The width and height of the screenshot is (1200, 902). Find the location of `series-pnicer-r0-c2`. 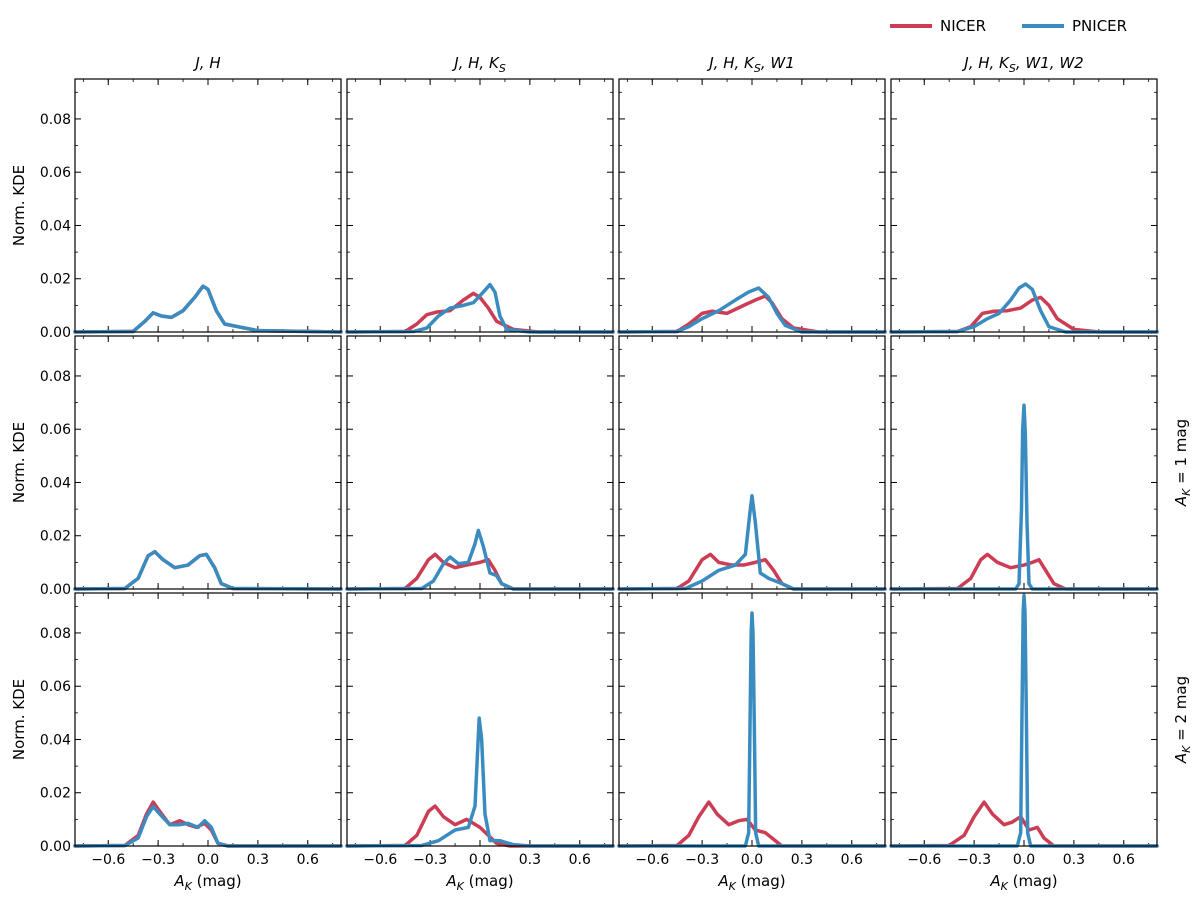

series-pnicer-r0-c2 is located at coordinates (752, 310).